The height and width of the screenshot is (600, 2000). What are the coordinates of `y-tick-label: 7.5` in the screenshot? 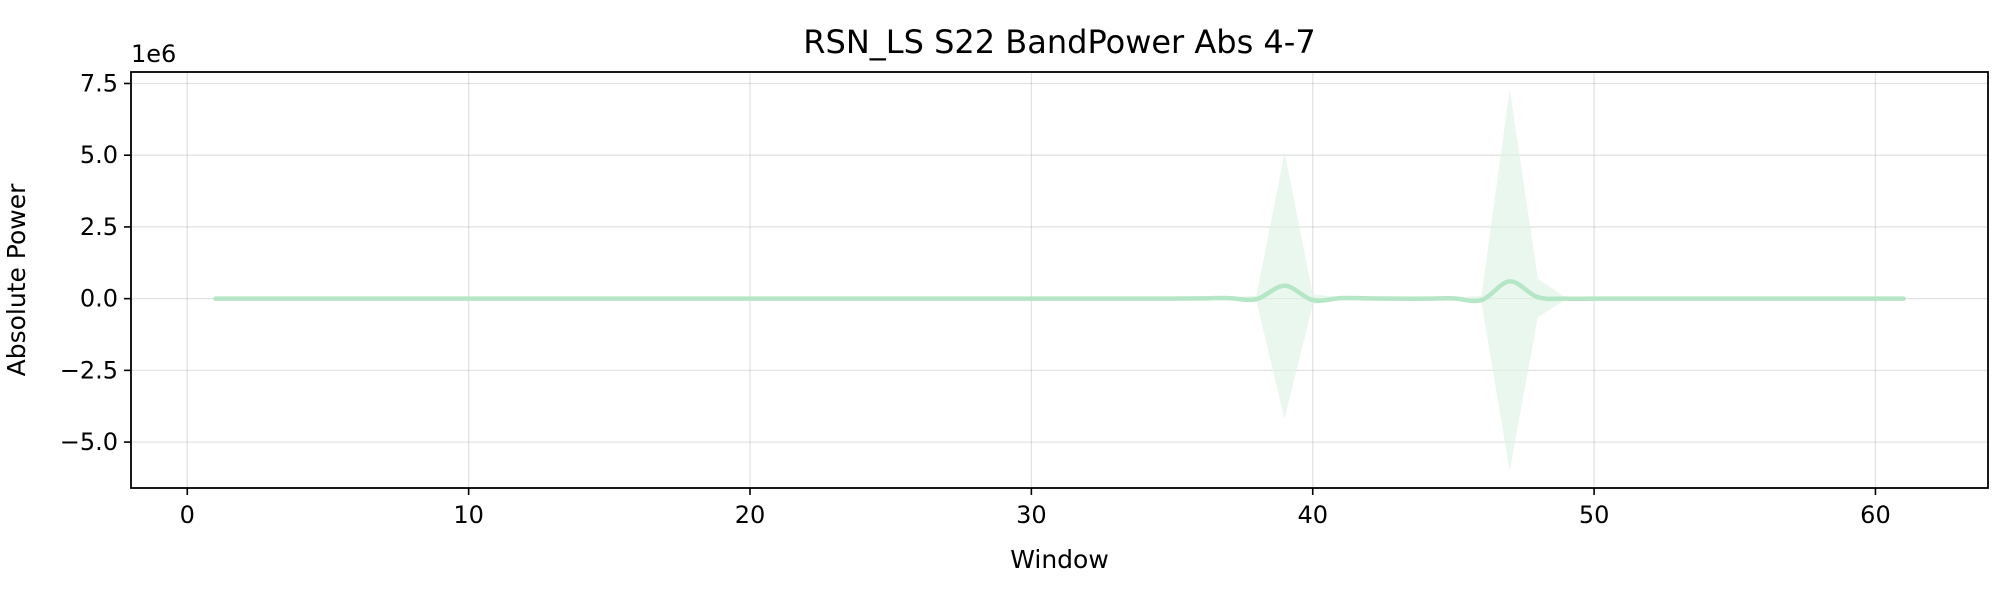 It's located at (99, 83).